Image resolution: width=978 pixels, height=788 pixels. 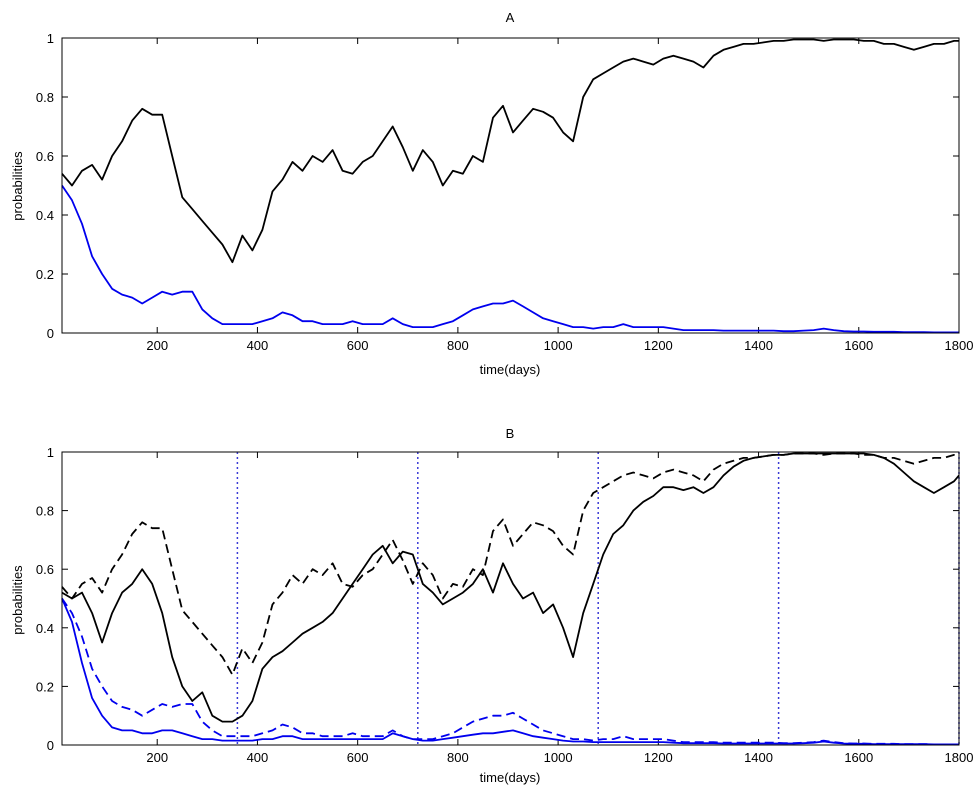 I want to click on panel-a-x-tick-label: 200, so click(x=157, y=345).